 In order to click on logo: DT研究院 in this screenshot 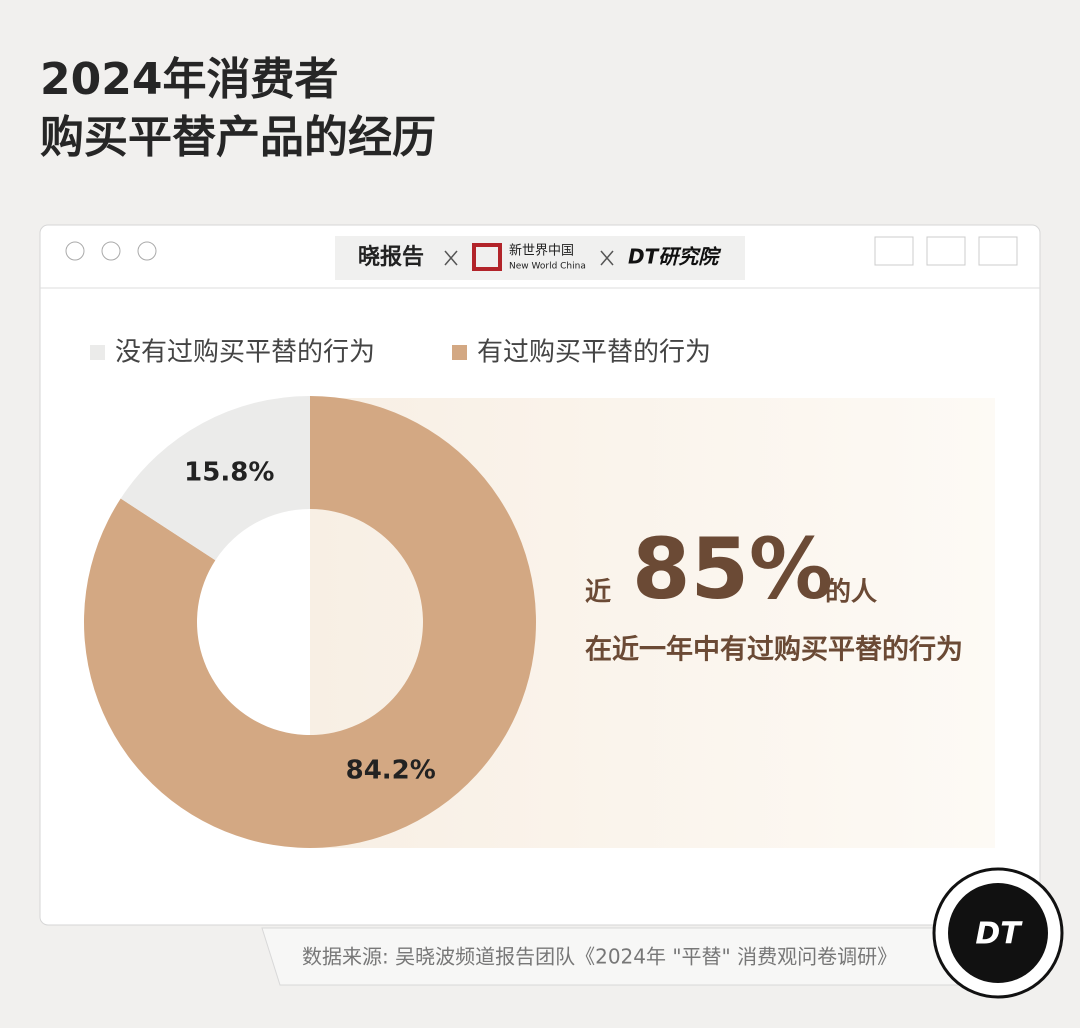, I will do `click(675, 257)`.